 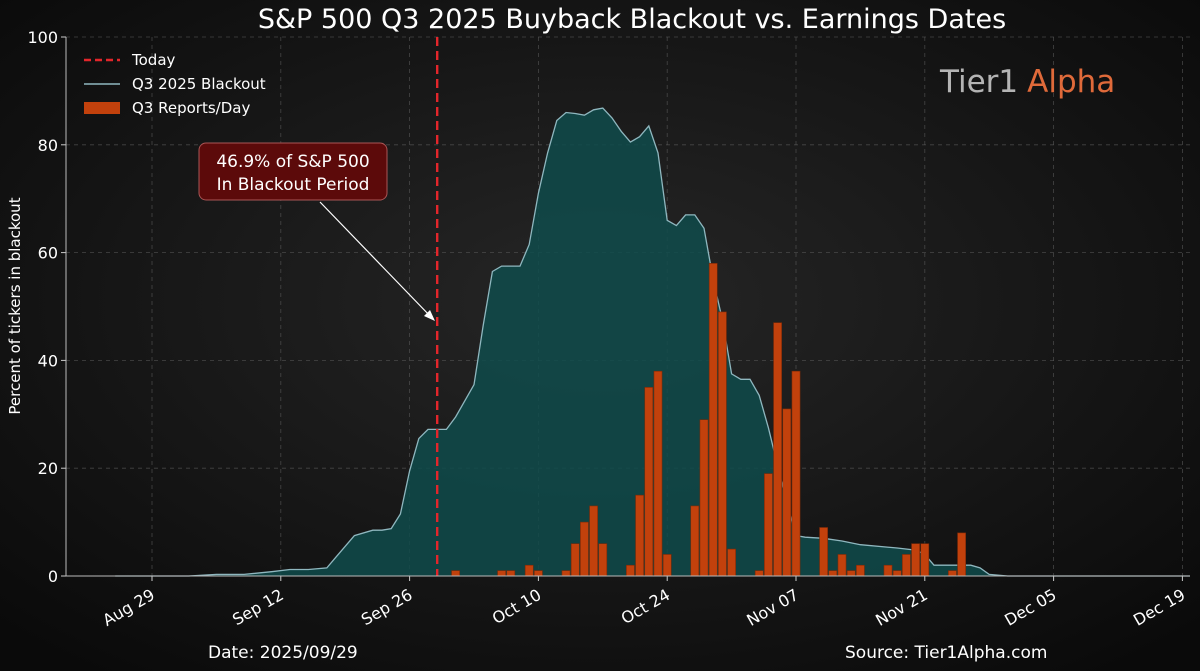 I want to click on annotation-arrow-head, so click(x=429, y=315).